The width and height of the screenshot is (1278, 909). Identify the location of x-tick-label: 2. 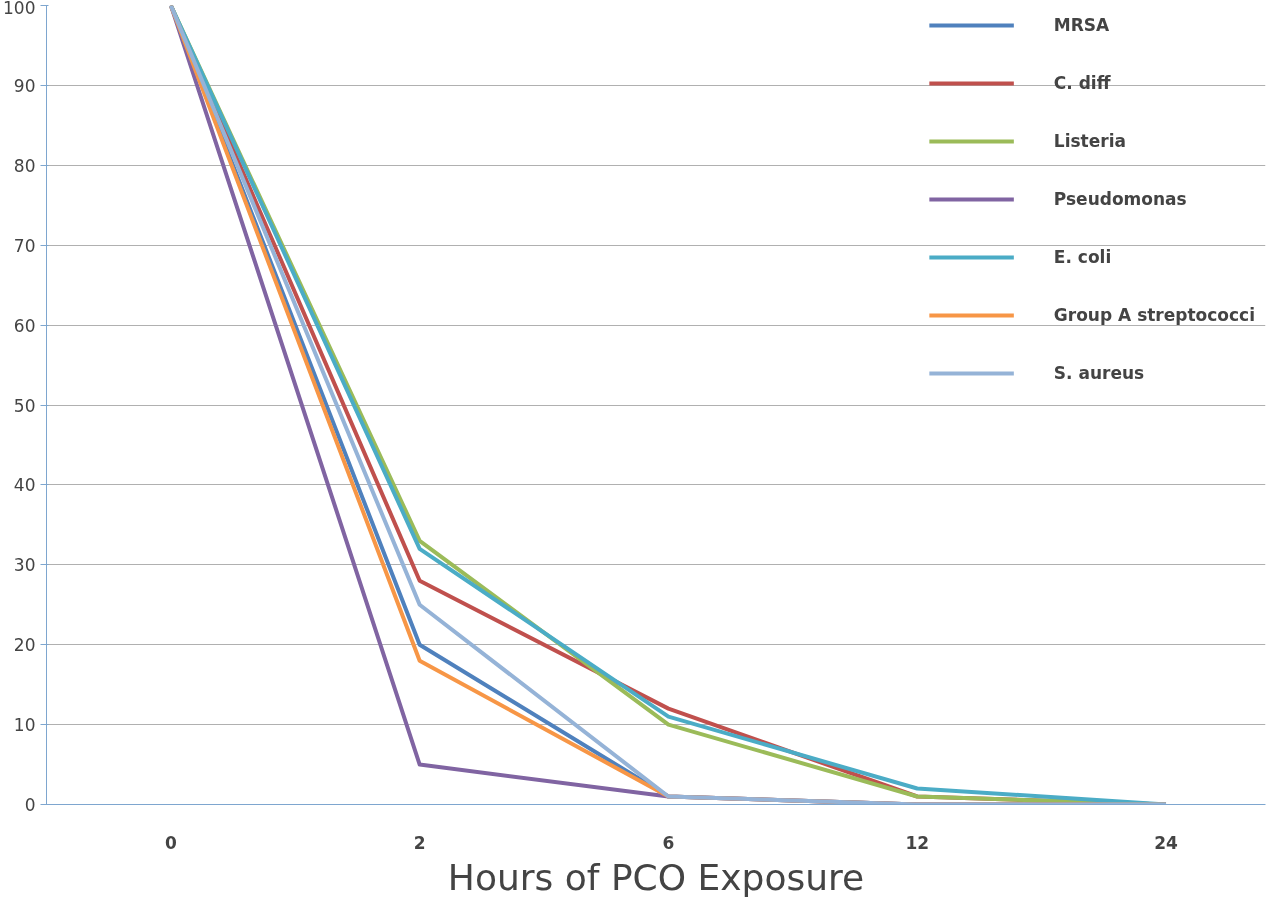
(419, 842).